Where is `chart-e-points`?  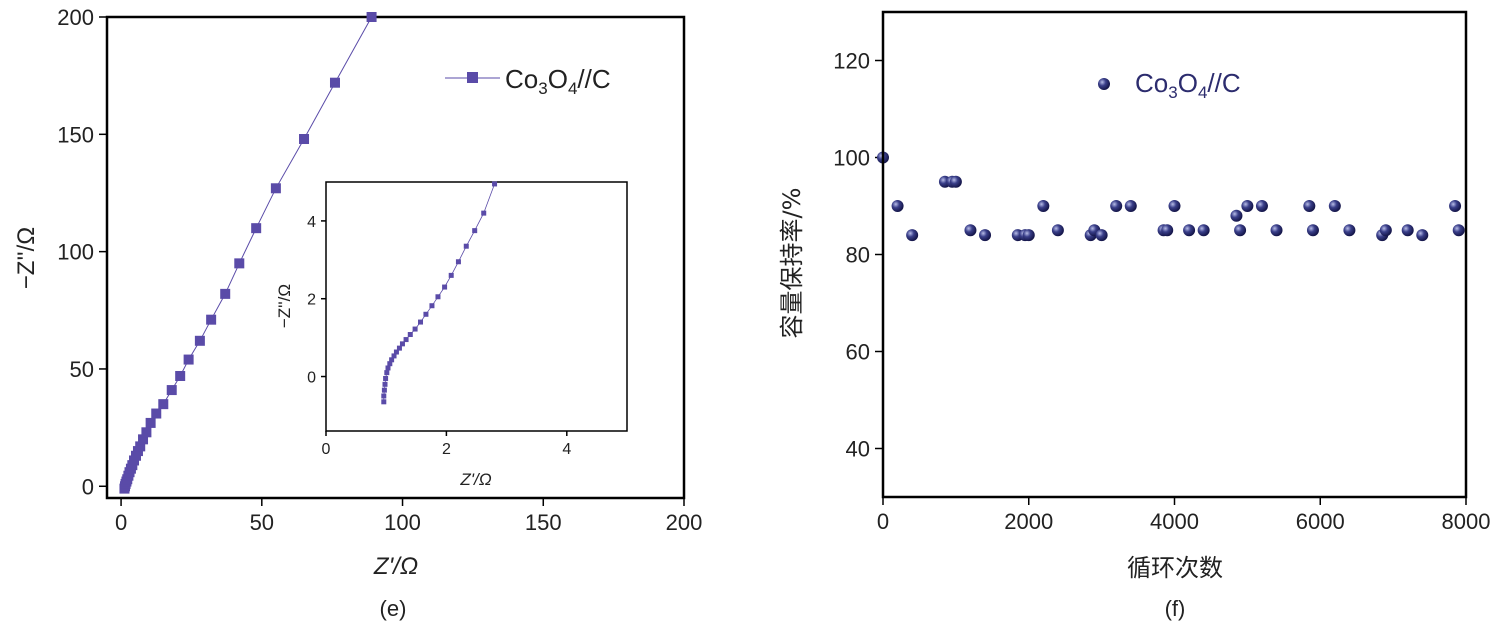
chart-e-points is located at coordinates (248, 253).